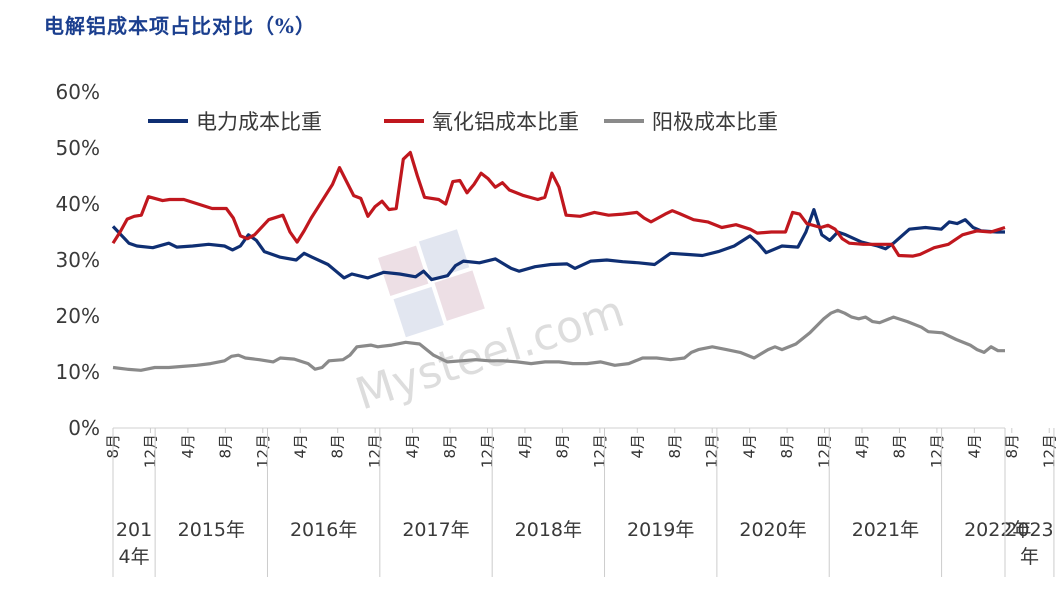  Describe the element at coordinates (78, 316) in the screenshot. I see `y-tick-label: 20%` at that location.